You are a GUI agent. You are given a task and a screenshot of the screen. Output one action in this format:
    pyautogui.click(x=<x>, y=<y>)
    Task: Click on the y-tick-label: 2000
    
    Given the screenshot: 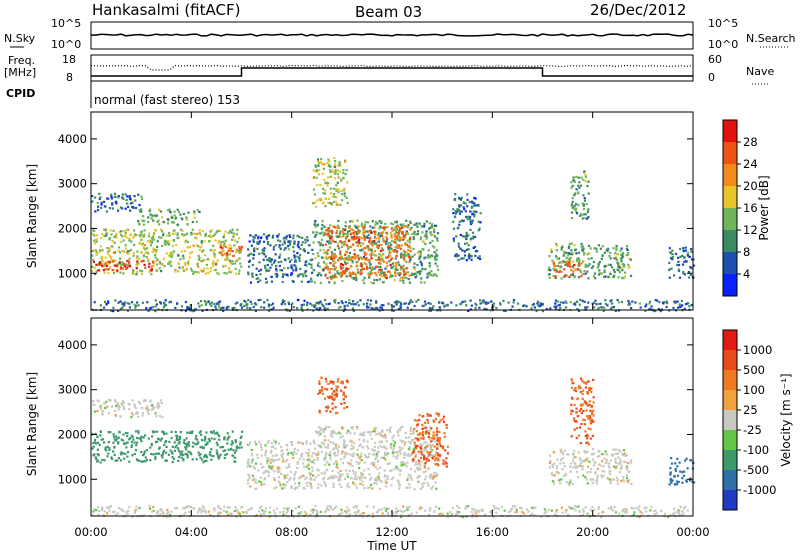 What is the action you would take?
    pyautogui.click(x=72, y=228)
    